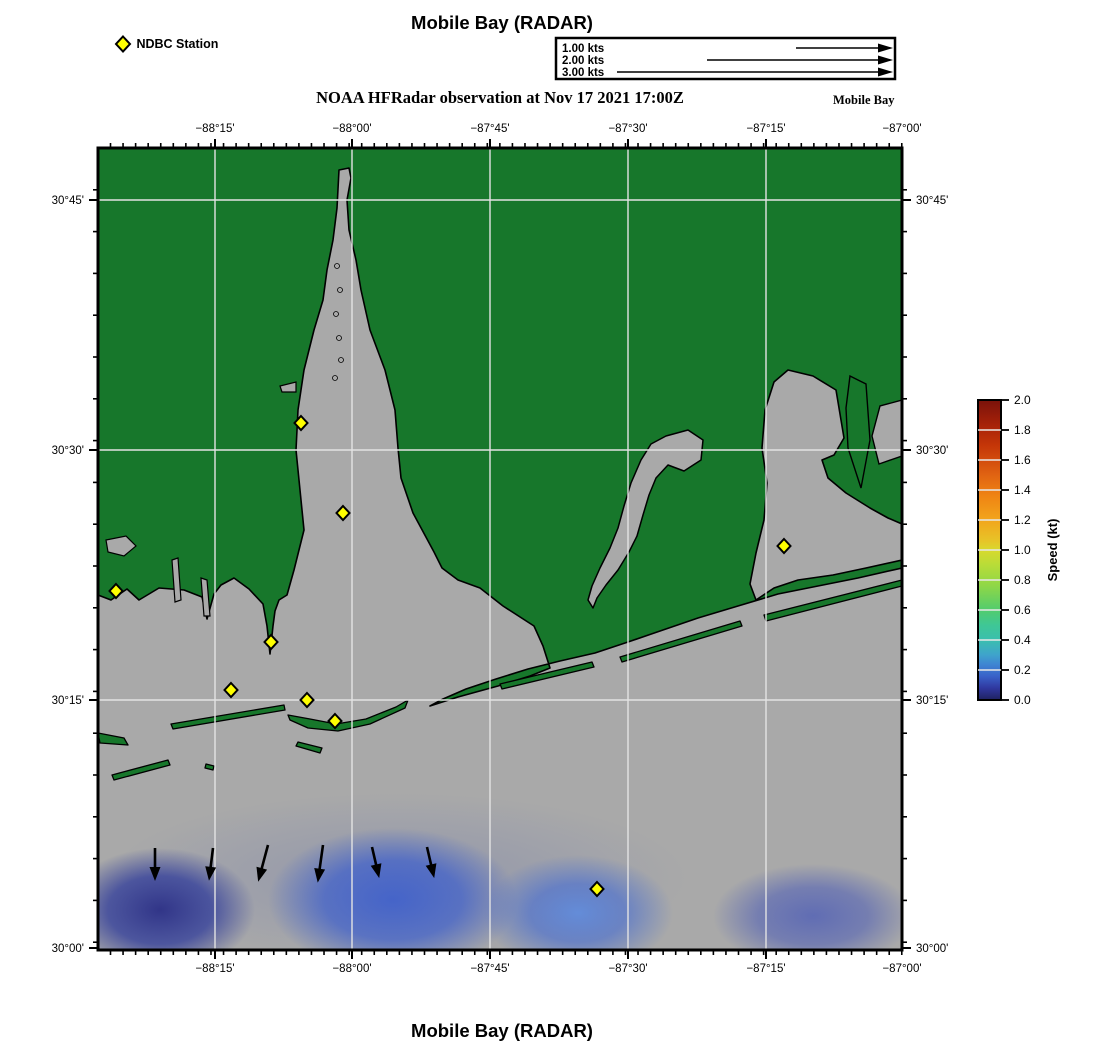 This screenshot has height=1050, width=1100. Describe the element at coordinates (1022, 640) in the screenshot. I see `colorbar-tick-label: 0.4` at that location.